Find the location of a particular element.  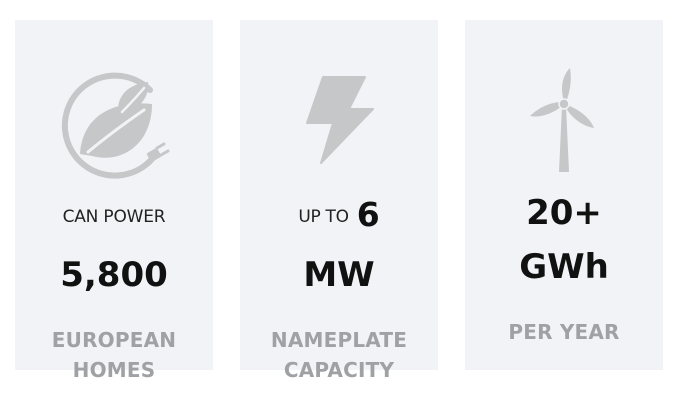

stat-caption-line-1: EUROPEAN is located at coordinates (114, 340).